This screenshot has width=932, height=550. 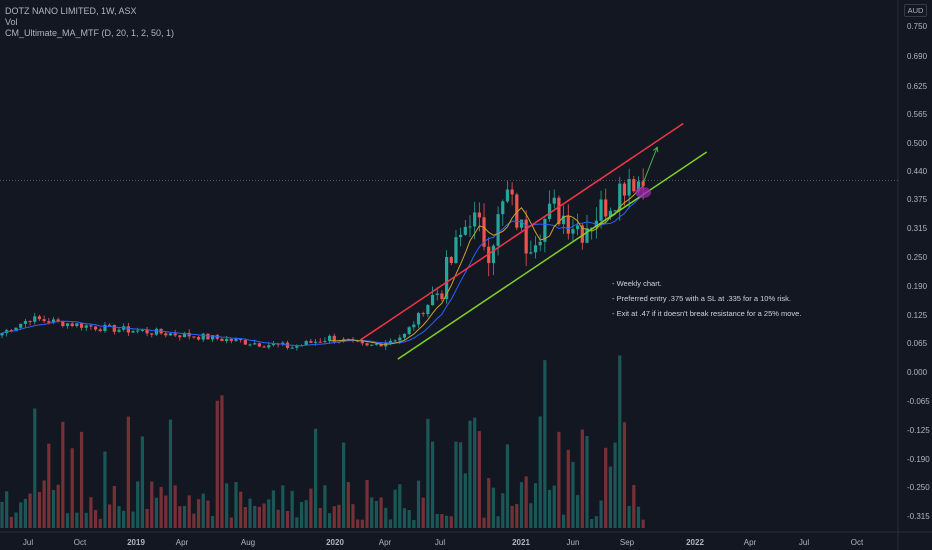 What do you see at coordinates (643, 192) in the screenshot?
I see `entry-zone-marker` at bounding box center [643, 192].